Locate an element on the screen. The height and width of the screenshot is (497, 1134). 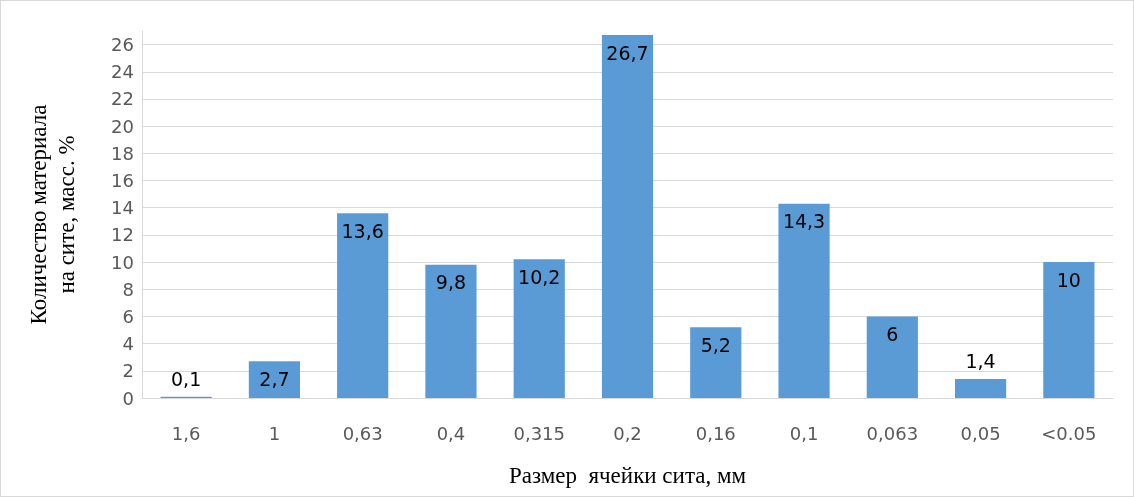
data-label: 13,6 is located at coordinates (362, 230).